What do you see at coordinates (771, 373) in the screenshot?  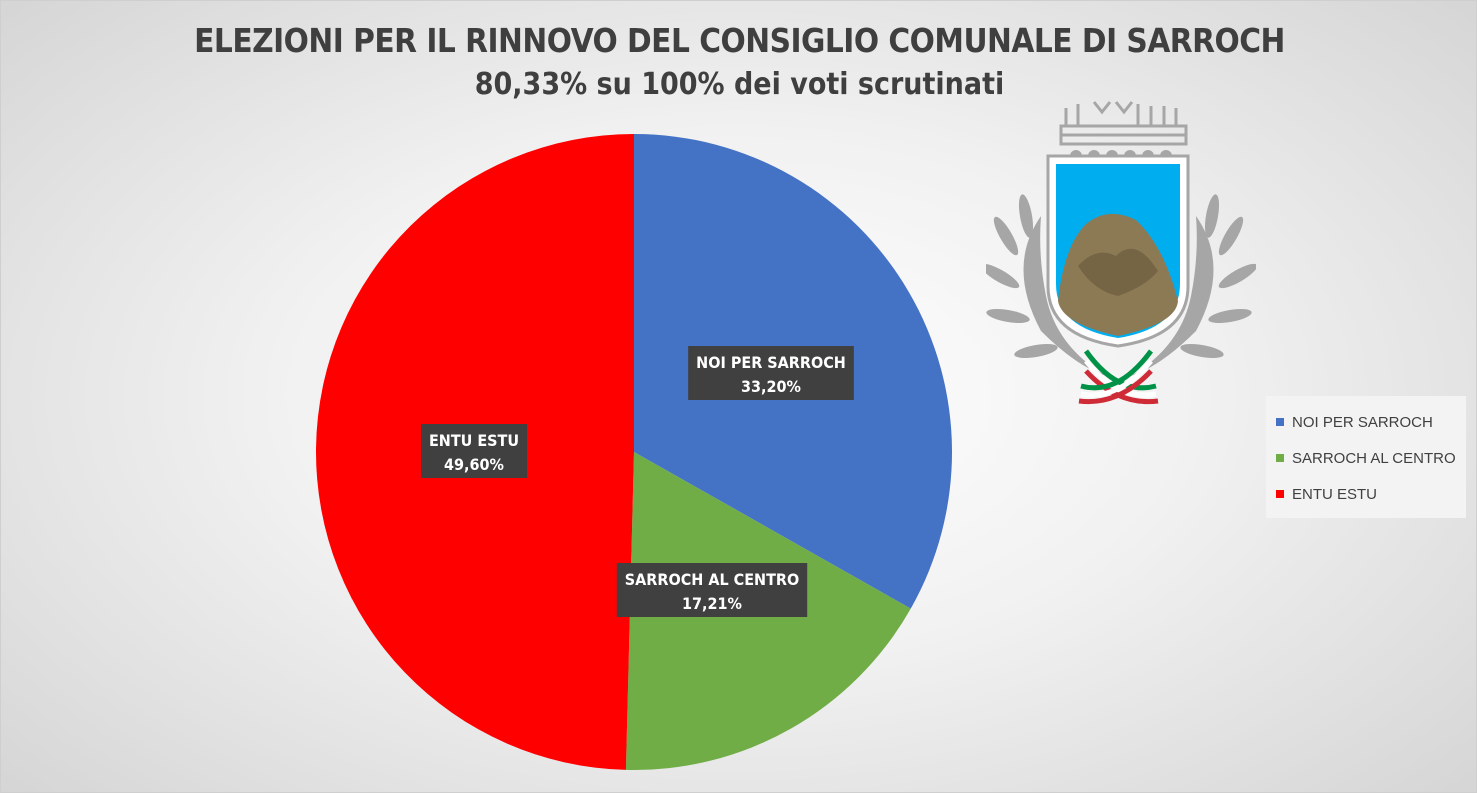 I see `data-label-noi-per-sarroch: NOI PER SARROCH 33,20%` at bounding box center [771, 373].